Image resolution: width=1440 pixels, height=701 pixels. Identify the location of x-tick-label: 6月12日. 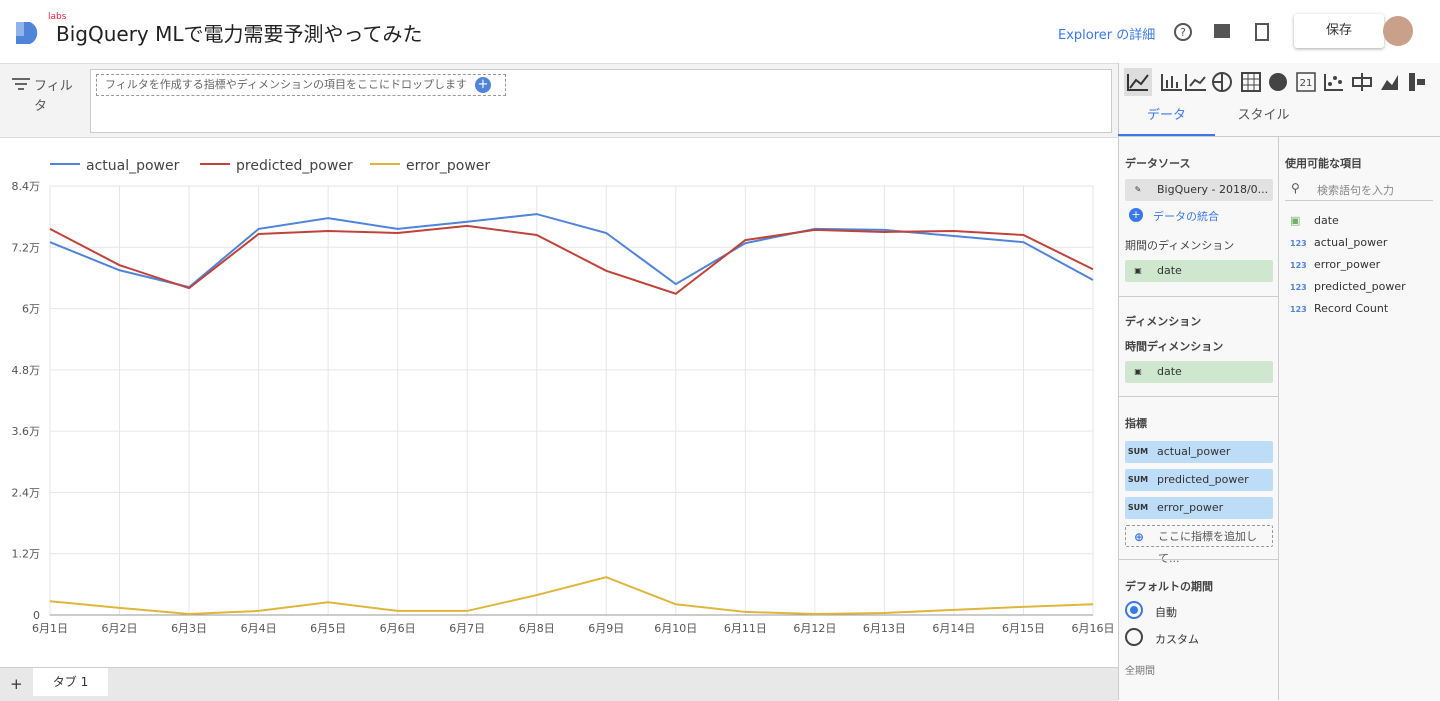
(814, 628).